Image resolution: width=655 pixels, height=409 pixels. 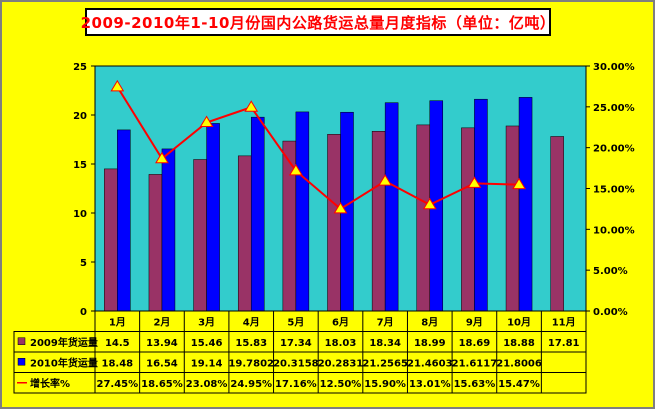 What do you see at coordinates (614, 149) in the screenshot?
I see `y-right-tick-label: 20.00%` at bounding box center [614, 149].